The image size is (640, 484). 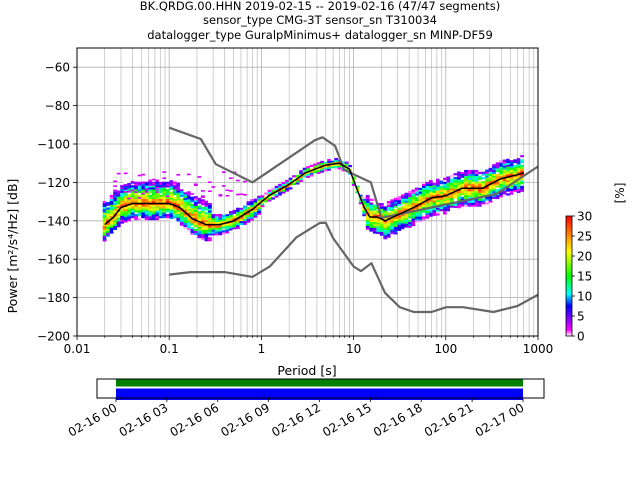 I want to click on x-tick-label: 10, so click(x=353, y=349).